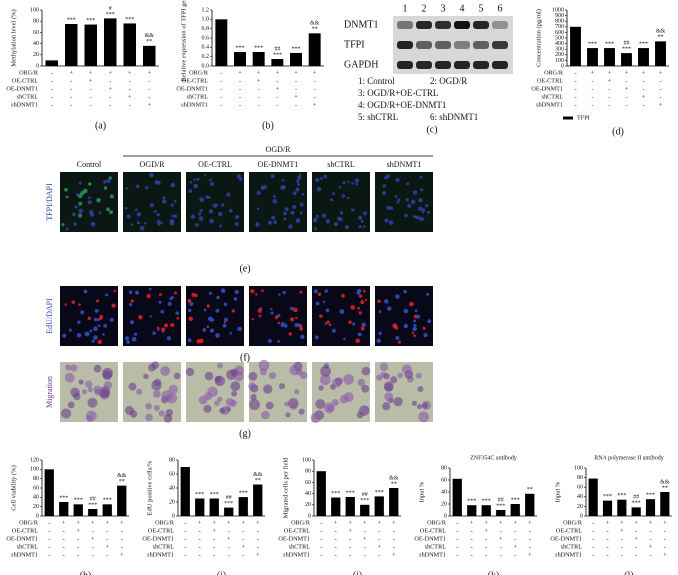 Image resolution: width=678 pixels, height=575 pixels. What do you see at coordinates (553, 96) in the screenshot?
I see `condition-label: shCTRL` at bounding box center [553, 96].